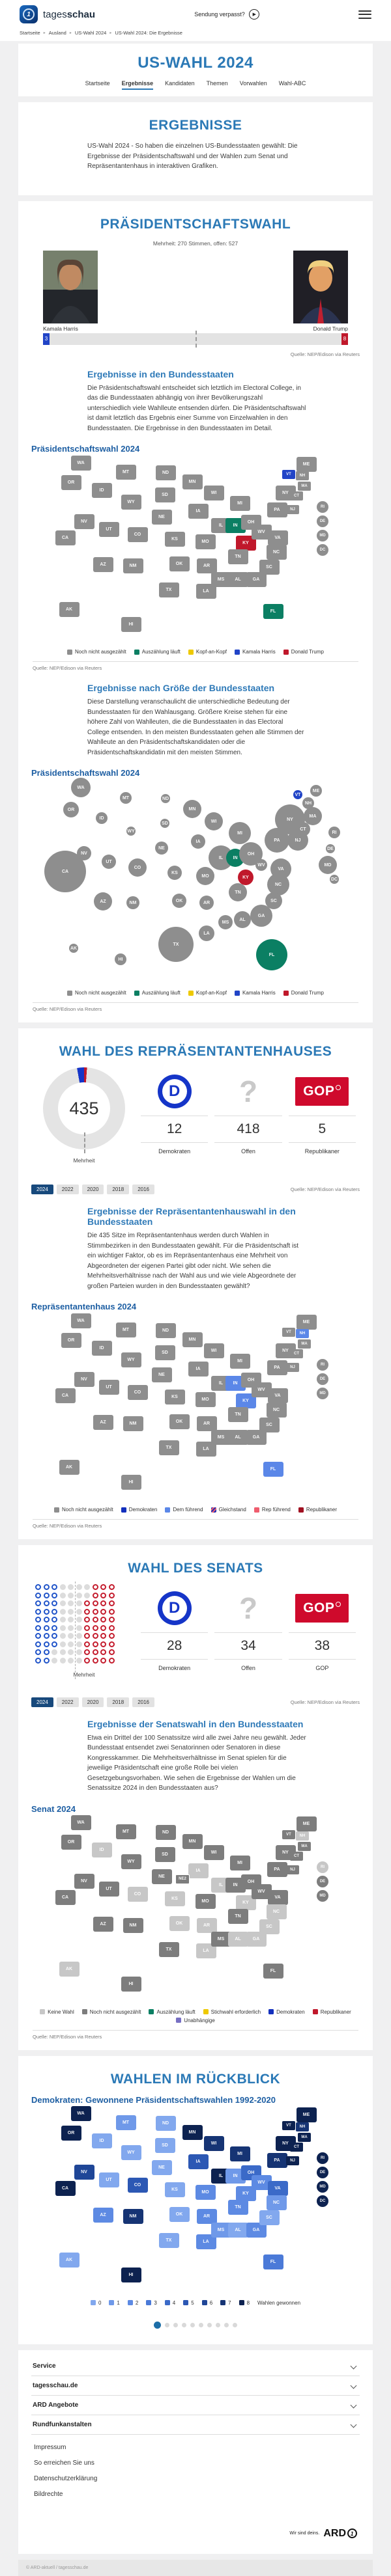 Image resolution: width=391 pixels, height=2576 pixels. I want to click on state-AK: AK, so click(69, 2260).